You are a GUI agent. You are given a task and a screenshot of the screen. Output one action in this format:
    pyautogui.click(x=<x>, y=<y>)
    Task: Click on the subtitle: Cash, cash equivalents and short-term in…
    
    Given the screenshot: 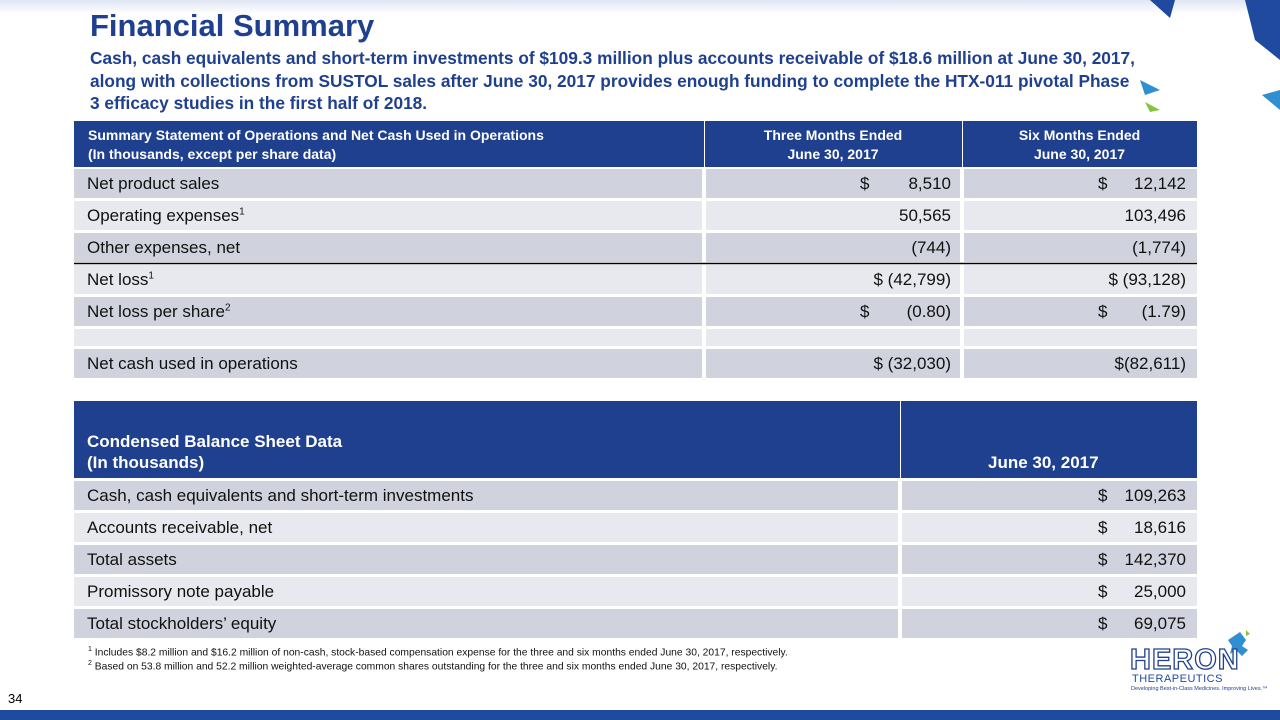 What is the action you would take?
    pyautogui.click(x=612, y=80)
    